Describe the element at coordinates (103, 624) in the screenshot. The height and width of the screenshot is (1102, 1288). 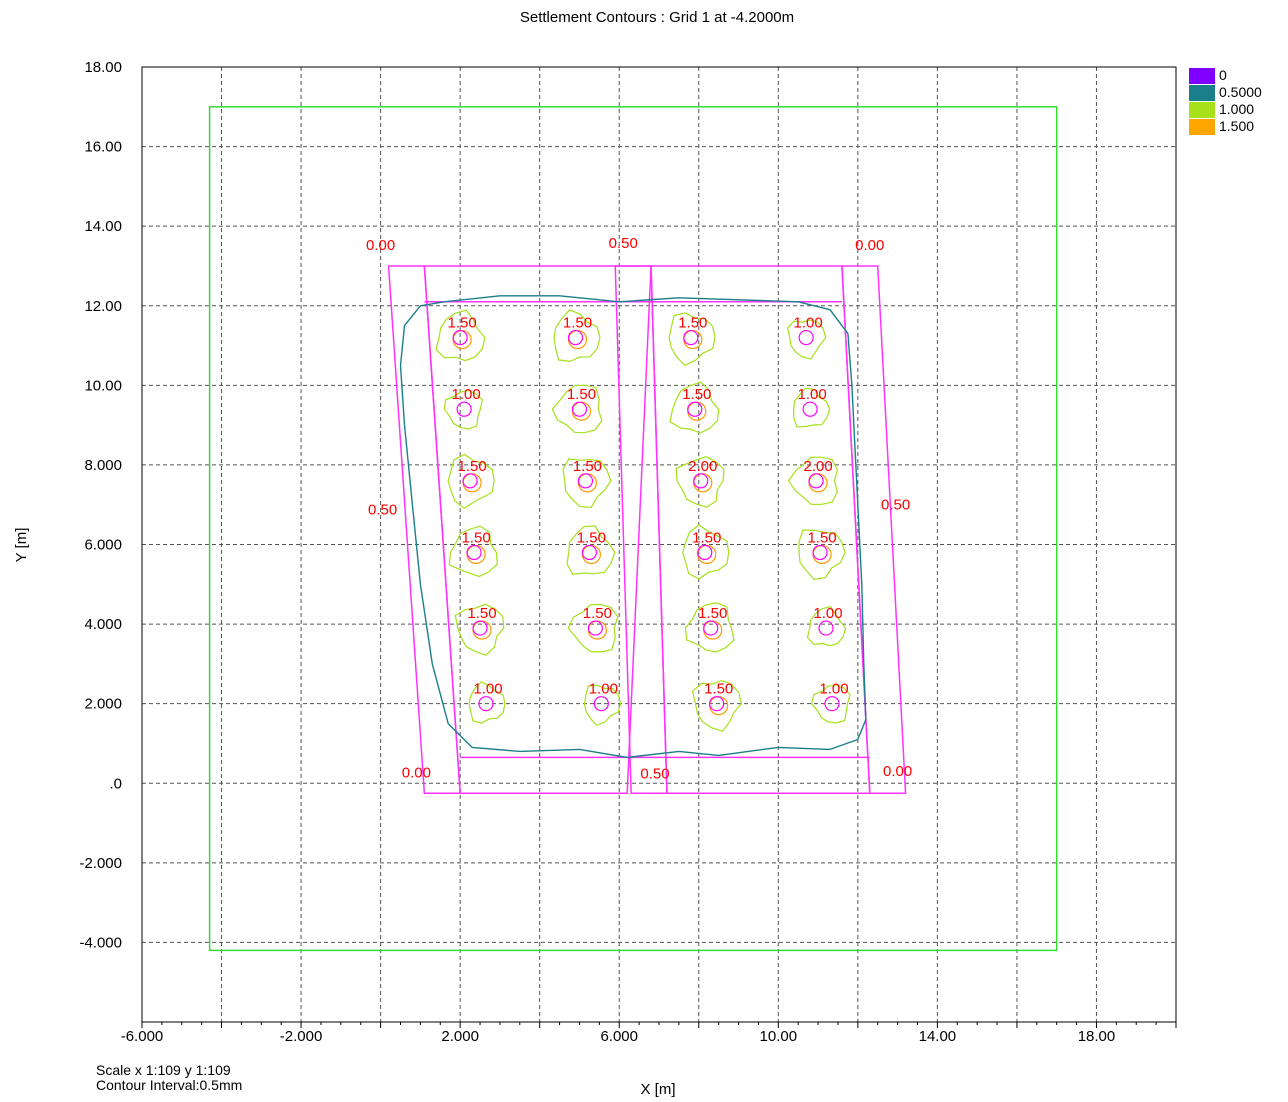
I see `y-tick-label: 4.000` at that location.